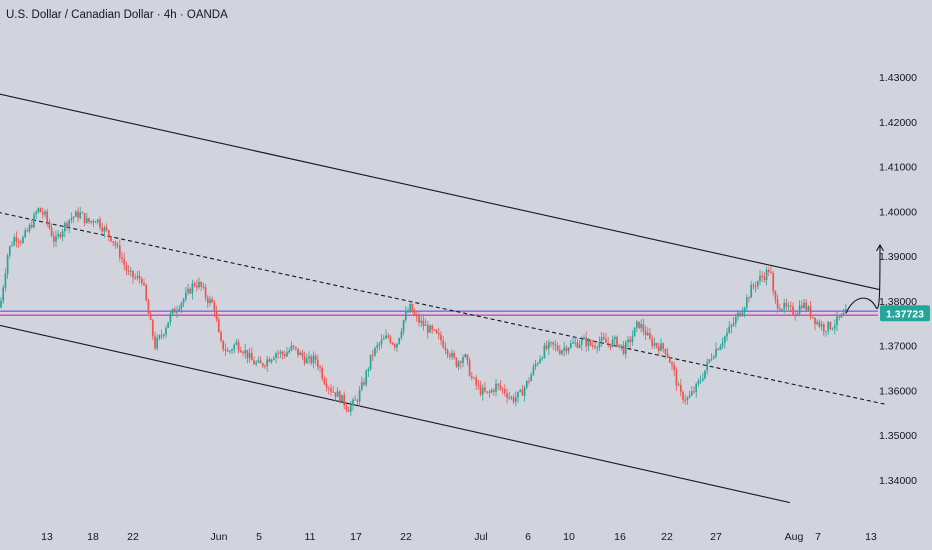 Image resolution: width=932 pixels, height=550 pixels. Describe the element at coordinates (459, 537) in the screenshot. I see `time-axis: 13 18 22 Jun 5 11 17 22 Jul 6 10 16 22 27 Aug 7 13` at that location.